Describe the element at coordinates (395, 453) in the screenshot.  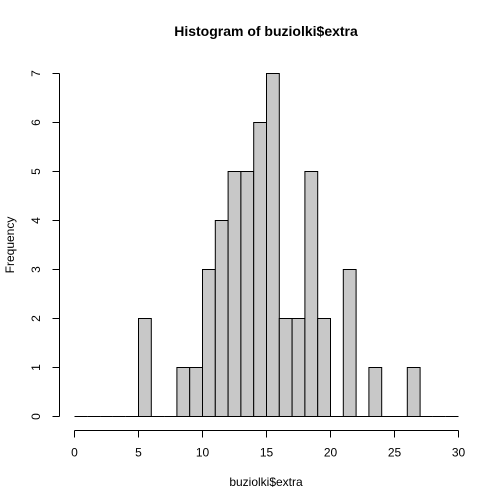
I see `x-tick-label: 25` at that location.